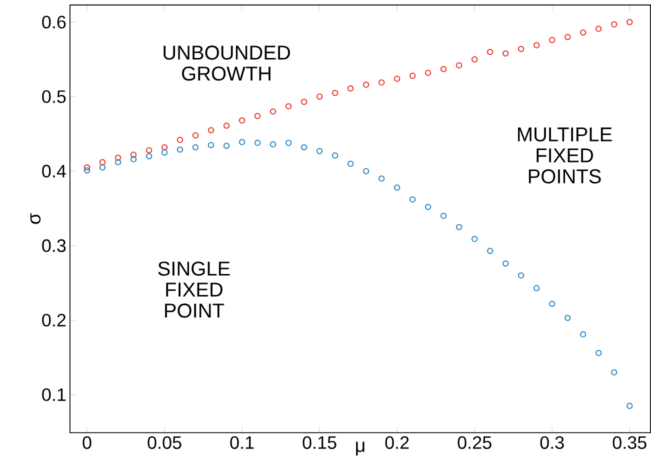  Describe the element at coordinates (54, 97) in the screenshot. I see `y-tick-label: 0.5` at that location.